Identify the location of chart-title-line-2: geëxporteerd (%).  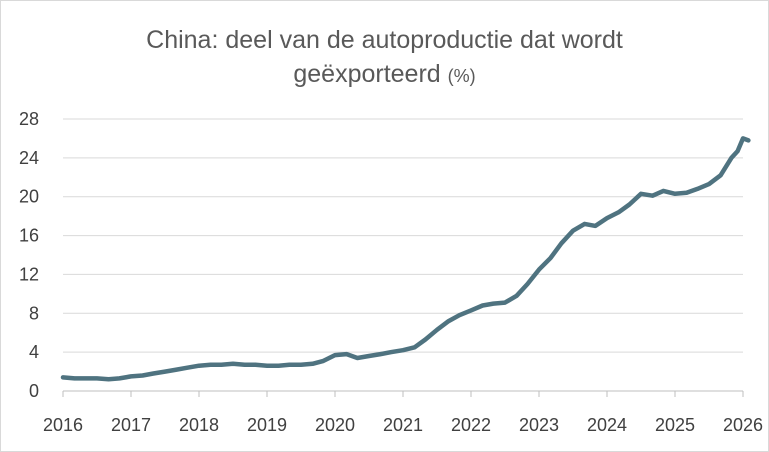
(384, 75).